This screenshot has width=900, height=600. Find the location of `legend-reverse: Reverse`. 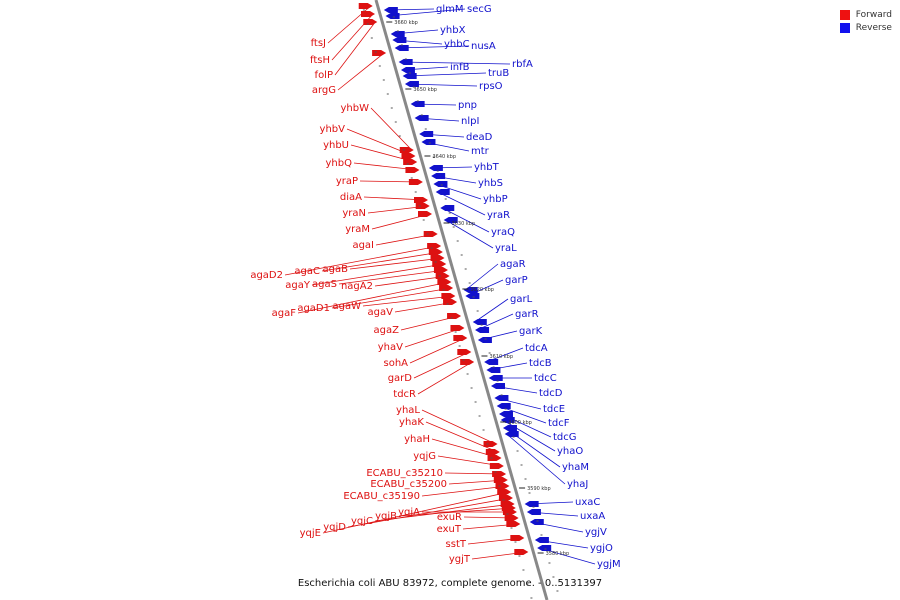

legend-reverse: Reverse is located at coordinates (865, 27).